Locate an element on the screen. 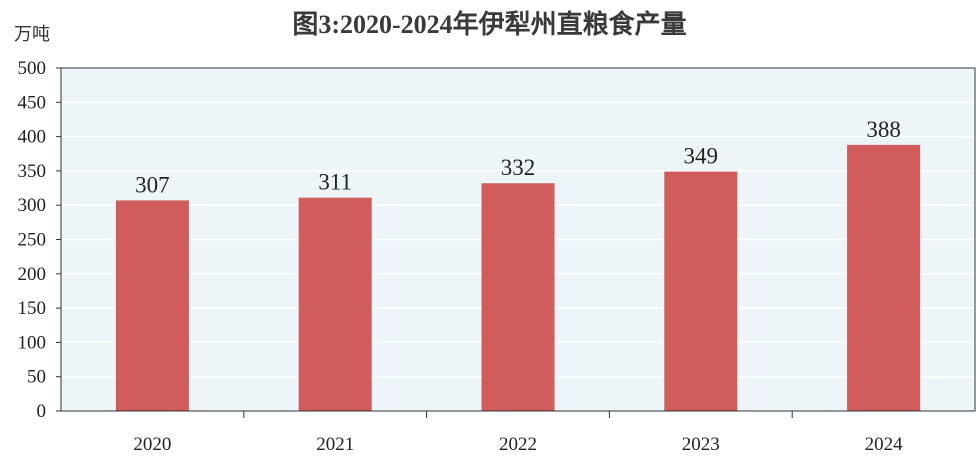 This screenshot has height=456, width=979. x-tick-label: 2021 is located at coordinates (335, 444).